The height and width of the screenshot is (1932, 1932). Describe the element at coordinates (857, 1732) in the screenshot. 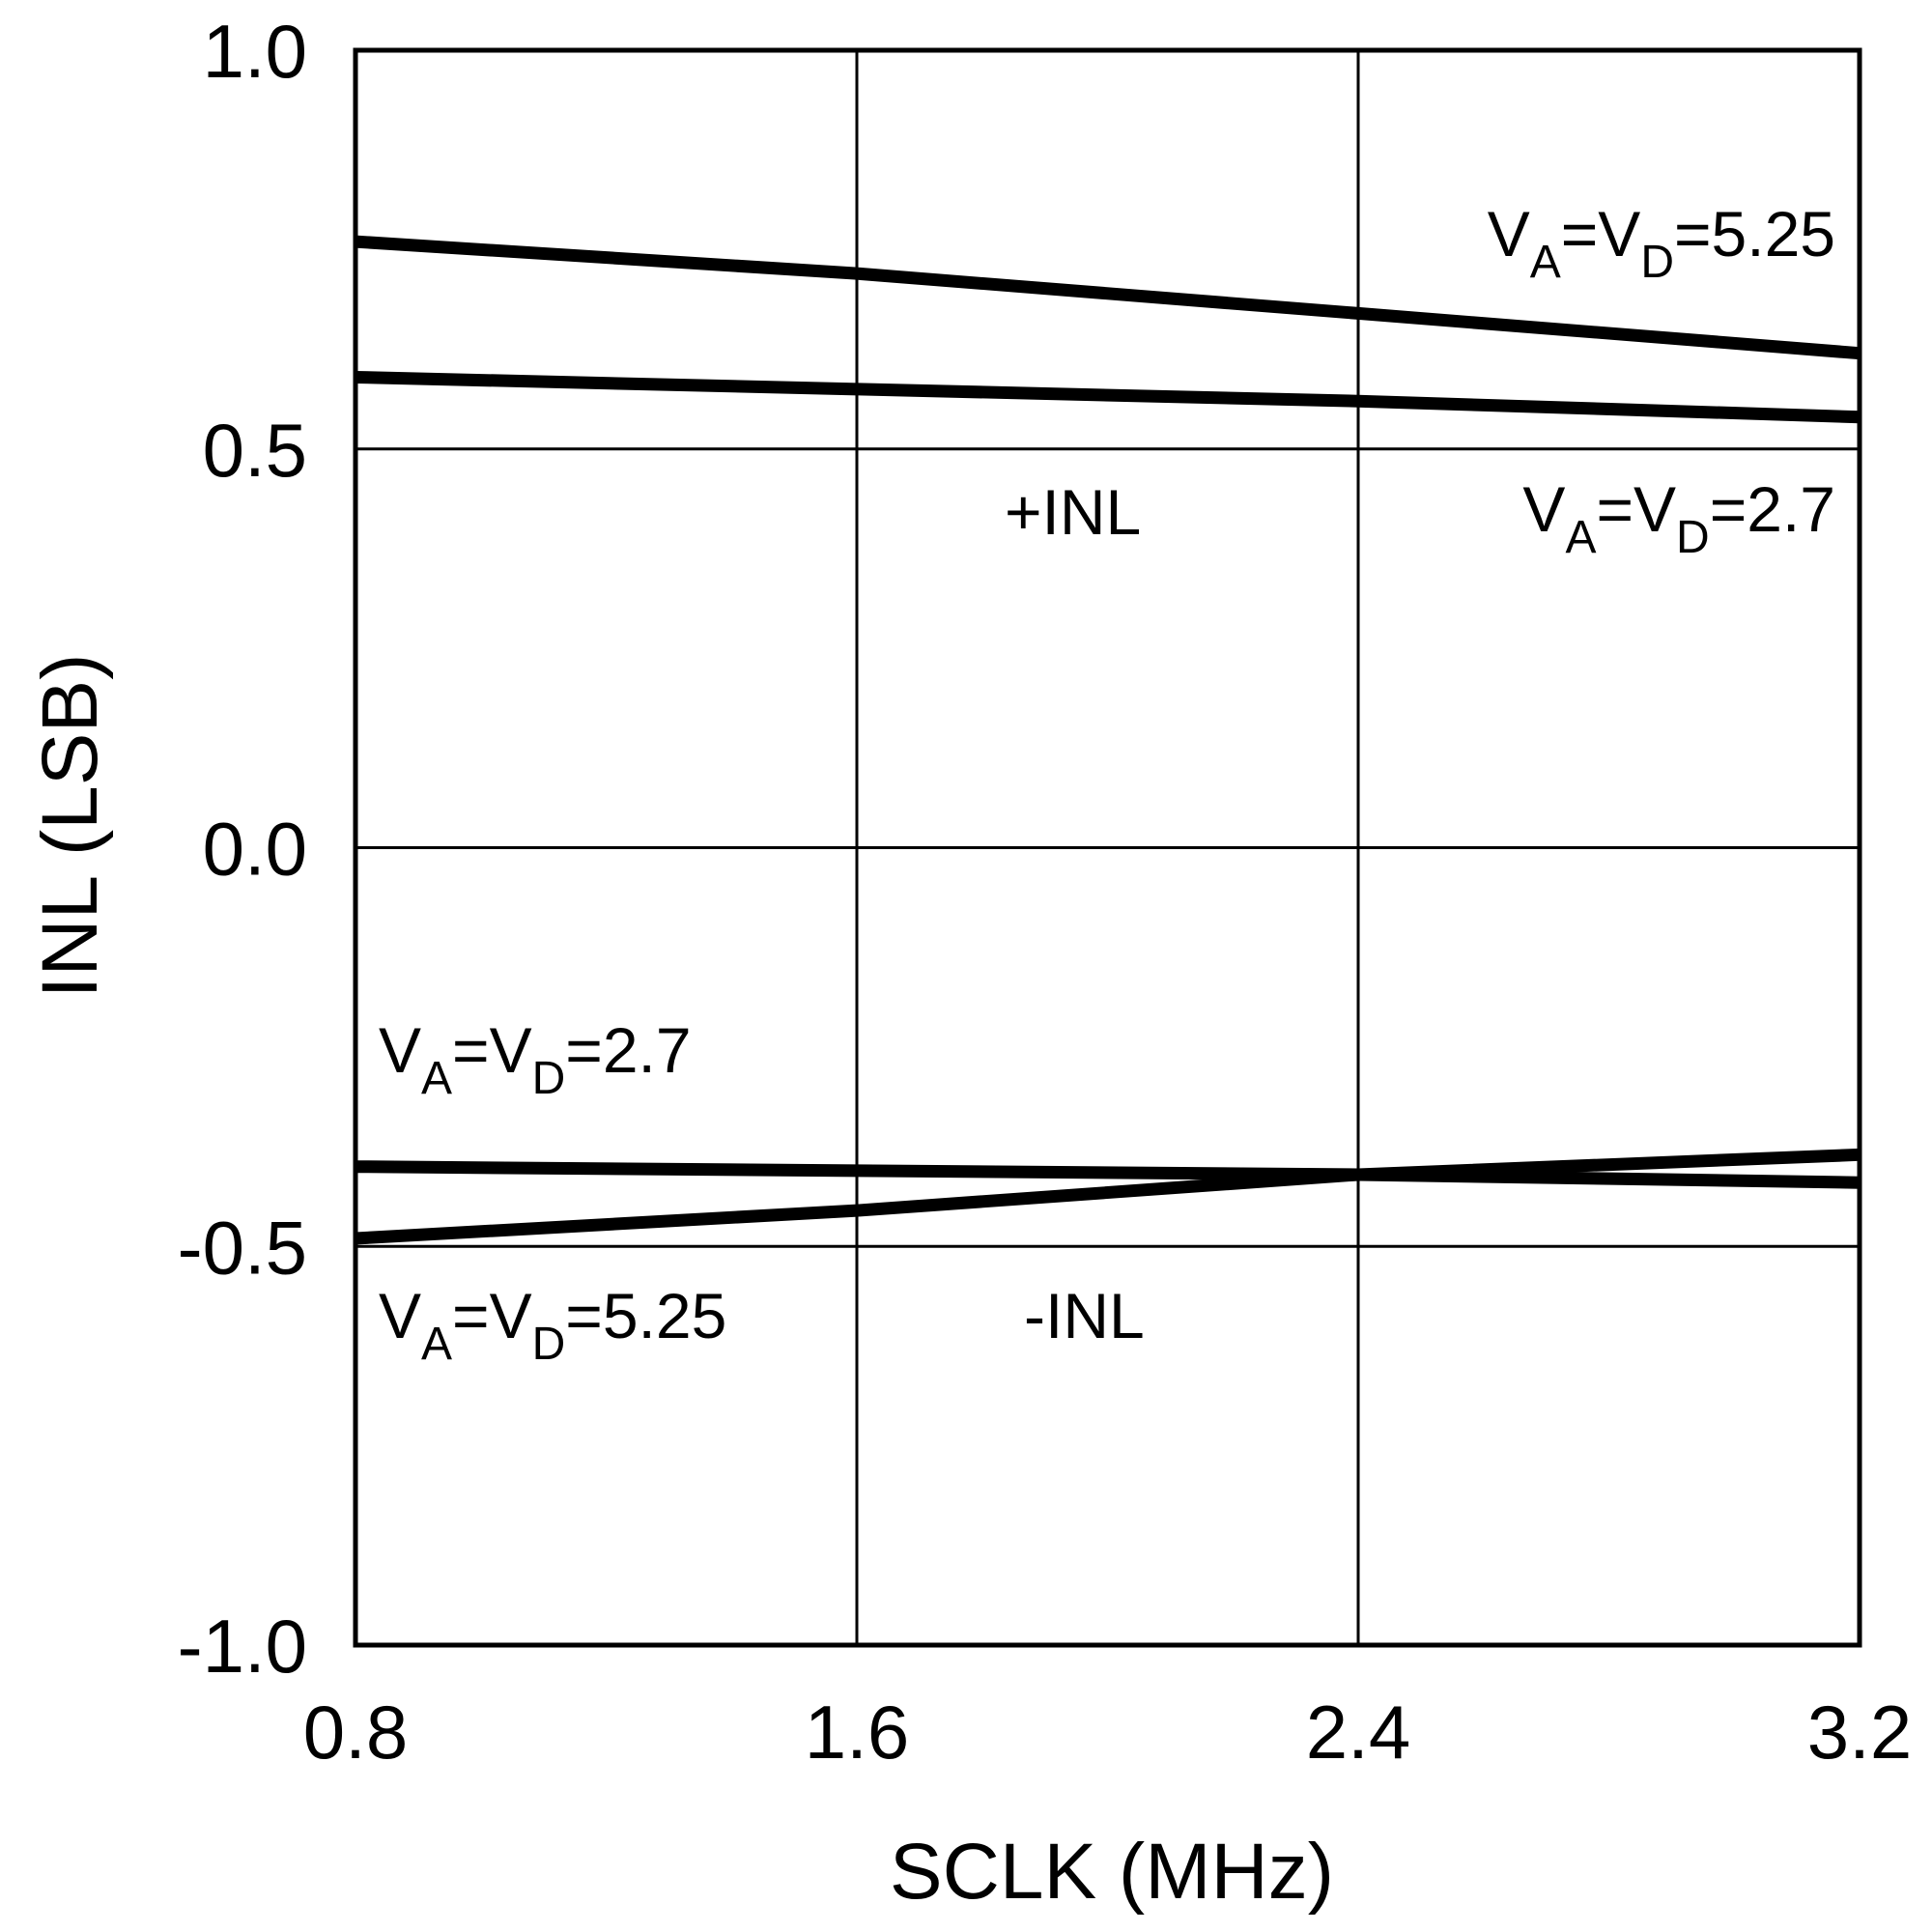

I see `x-tick-label: 1.6` at that location.